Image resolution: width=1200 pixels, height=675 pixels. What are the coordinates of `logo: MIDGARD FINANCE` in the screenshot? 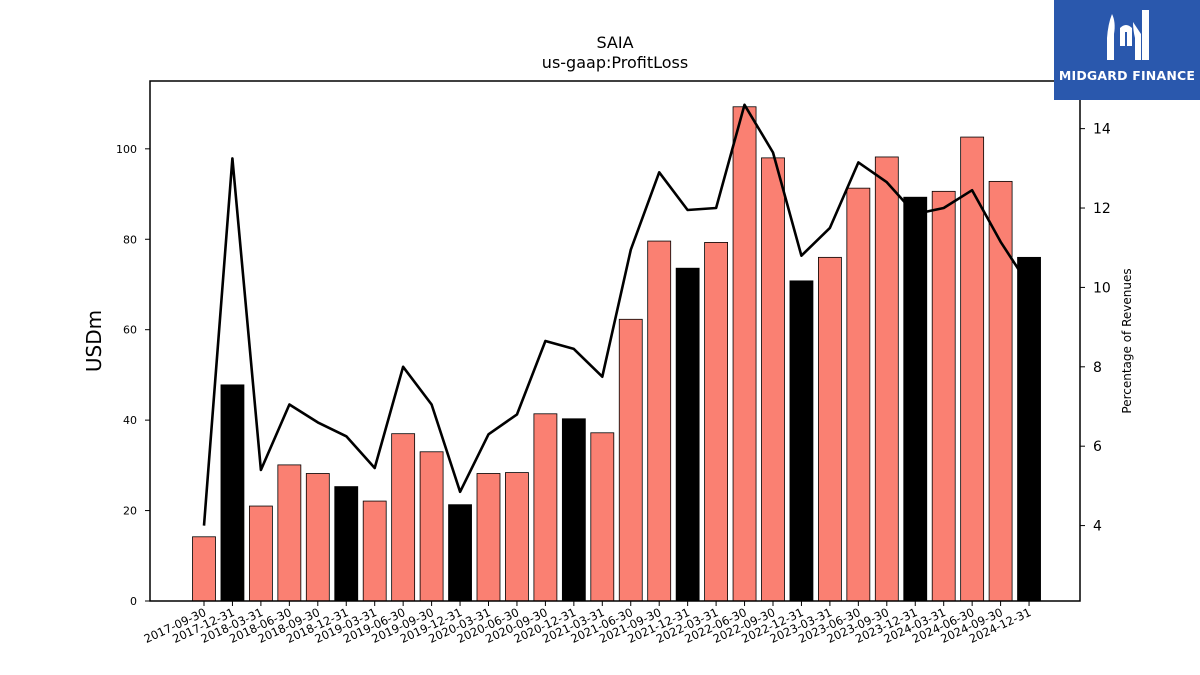 It's located at (1127, 50).